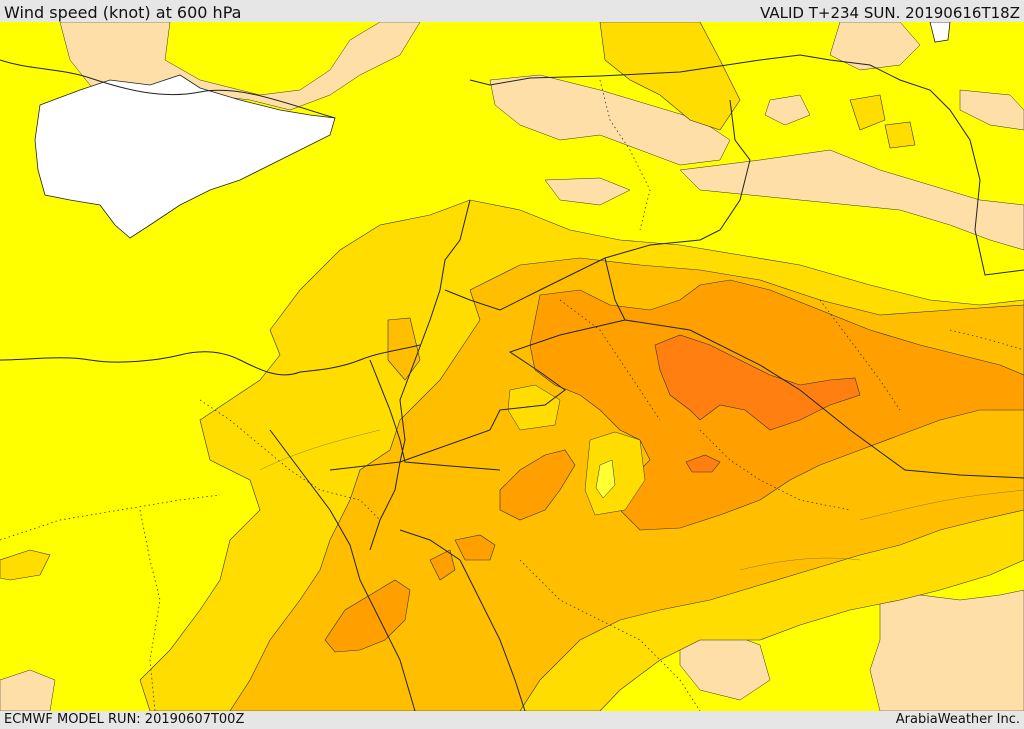 The width and height of the screenshot is (1024, 729). Describe the element at coordinates (957, 719) in the screenshot. I see `credit: ArabiaWeather Inc.` at that location.